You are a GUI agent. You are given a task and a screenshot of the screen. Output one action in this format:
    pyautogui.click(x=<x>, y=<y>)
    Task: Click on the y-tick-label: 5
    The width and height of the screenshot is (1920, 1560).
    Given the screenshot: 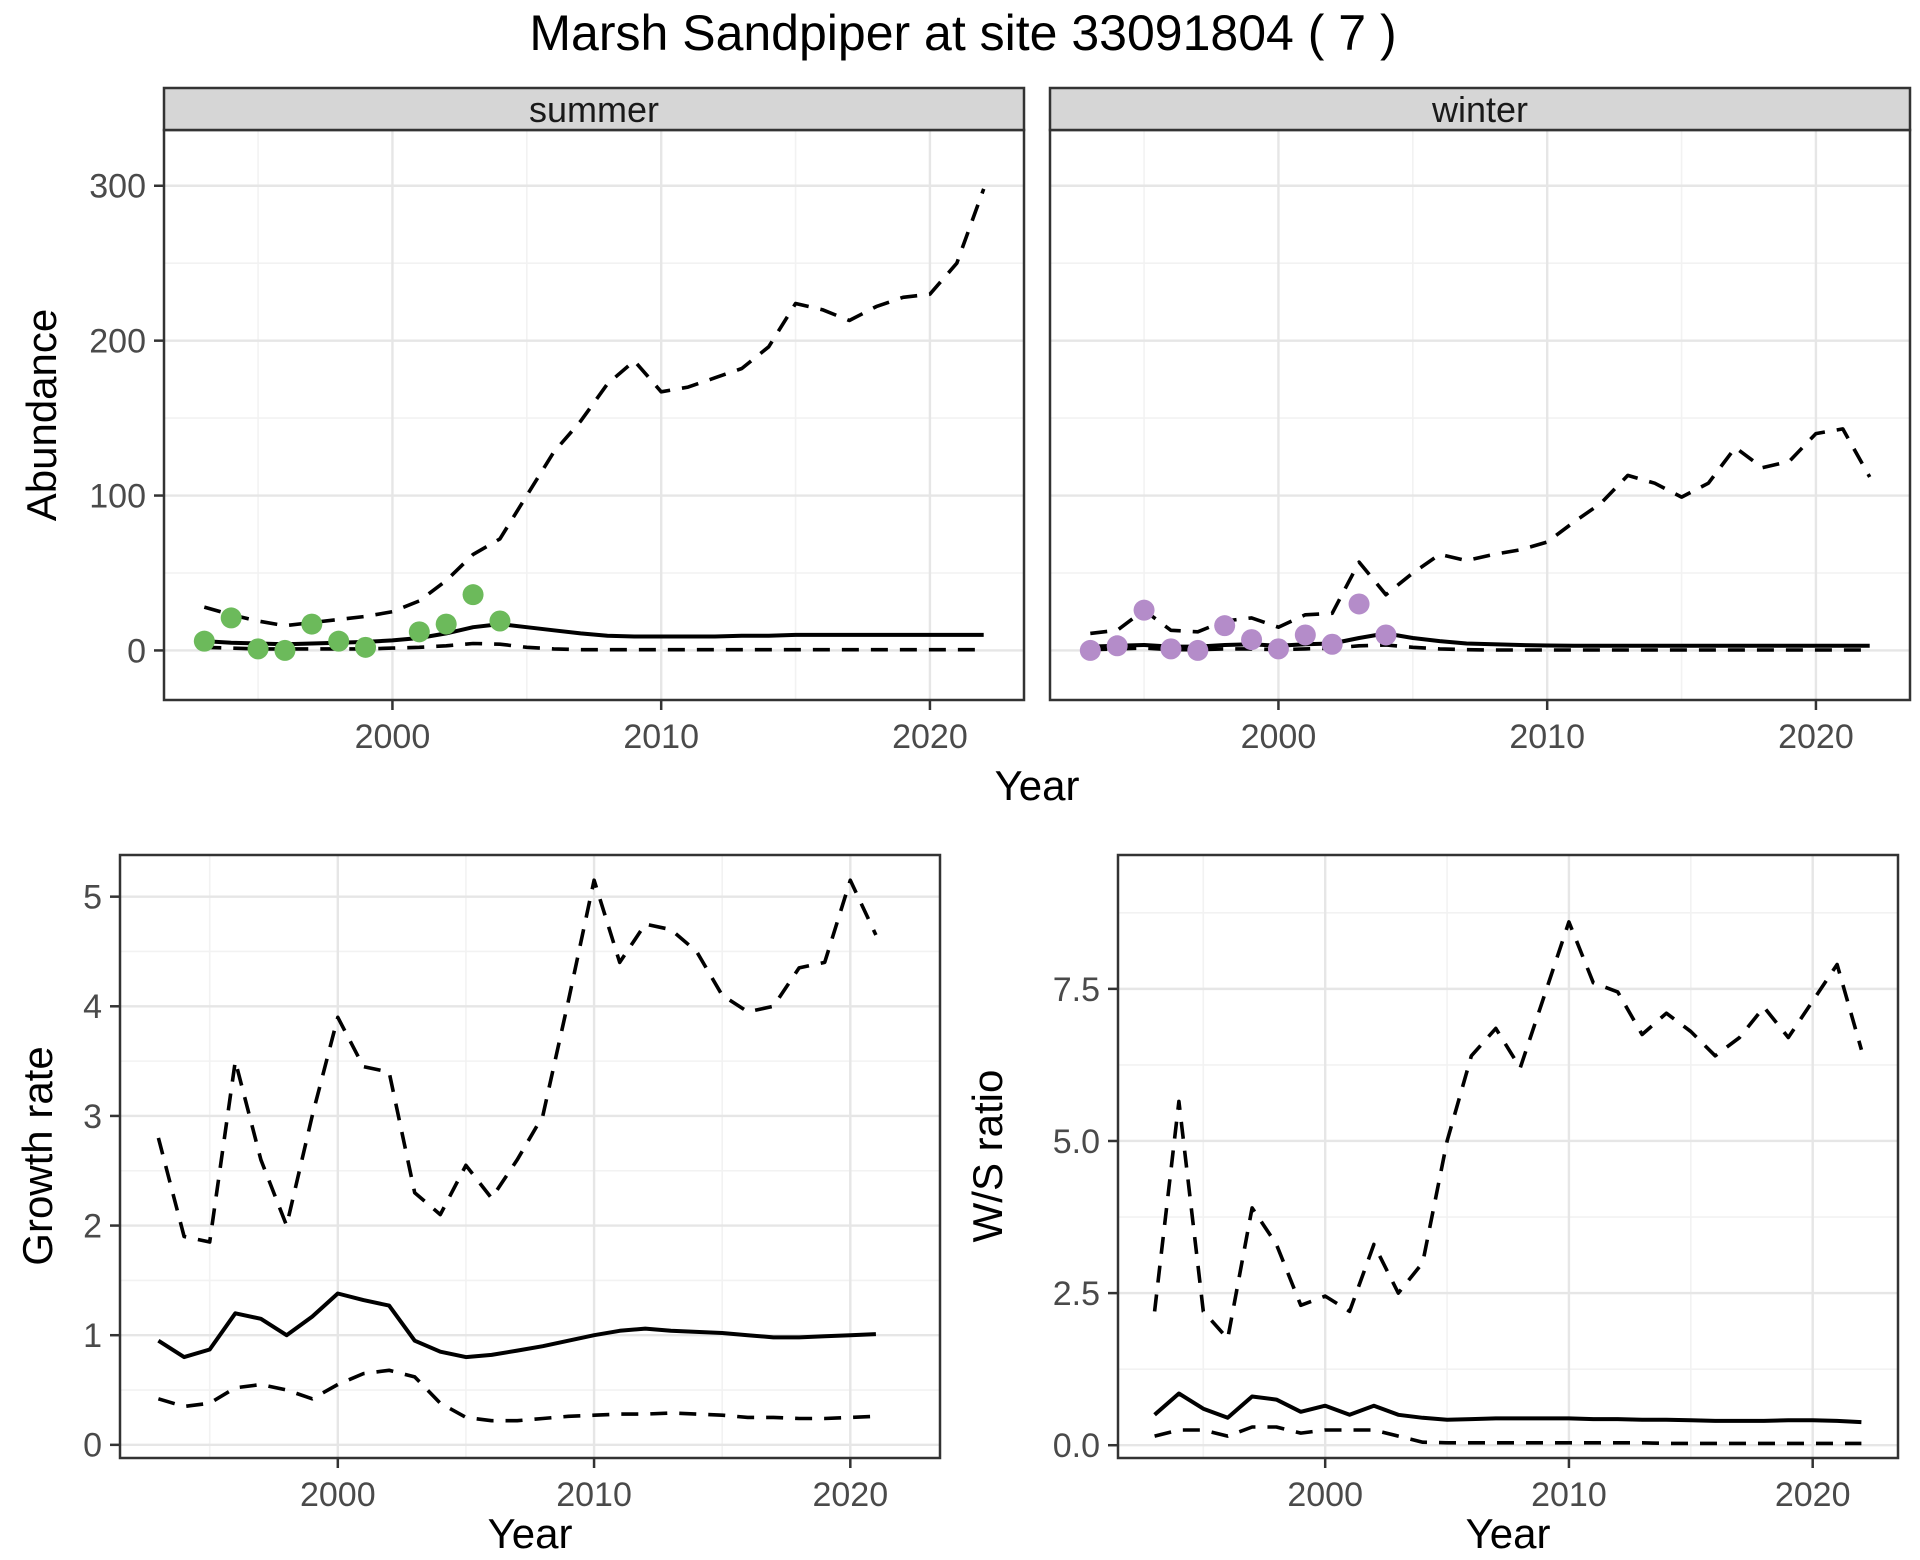 What is the action you would take?
    pyautogui.click(x=92, y=898)
    